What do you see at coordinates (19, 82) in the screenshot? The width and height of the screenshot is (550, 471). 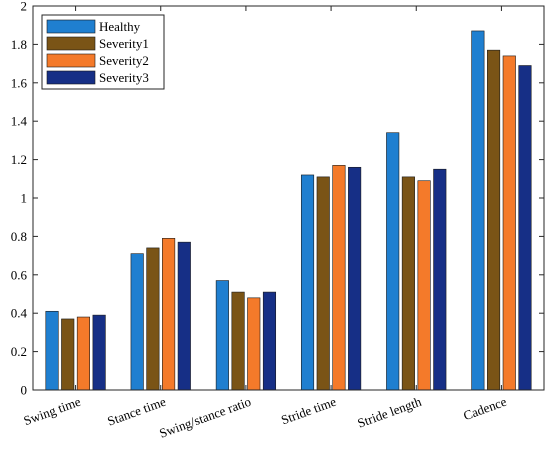 I see `y-tick-label: 1.6` at bounding box center [19, 82].